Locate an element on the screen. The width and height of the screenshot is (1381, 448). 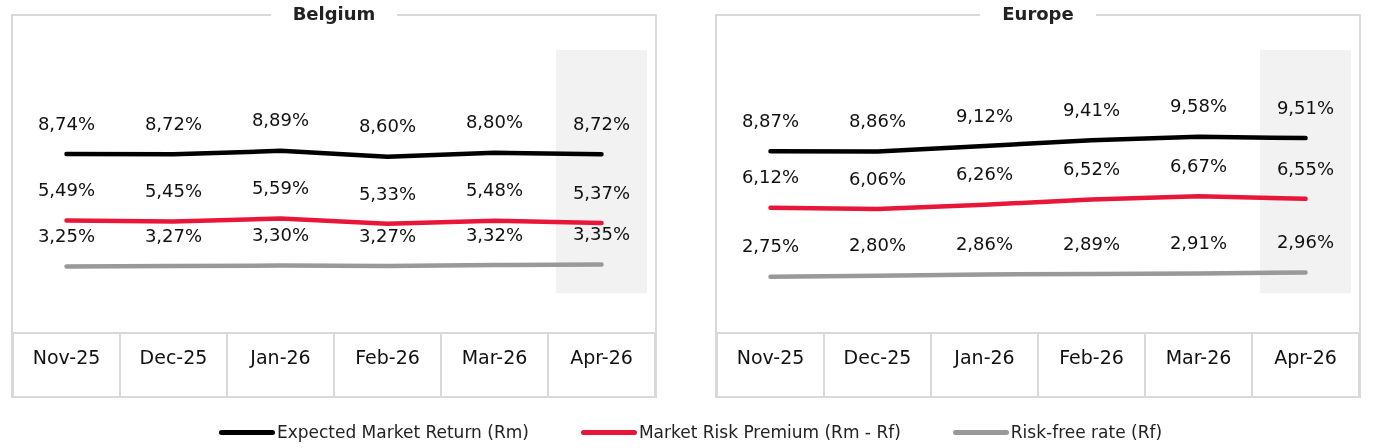
data-label: 2,96% is located at coordinates (1305, 242).